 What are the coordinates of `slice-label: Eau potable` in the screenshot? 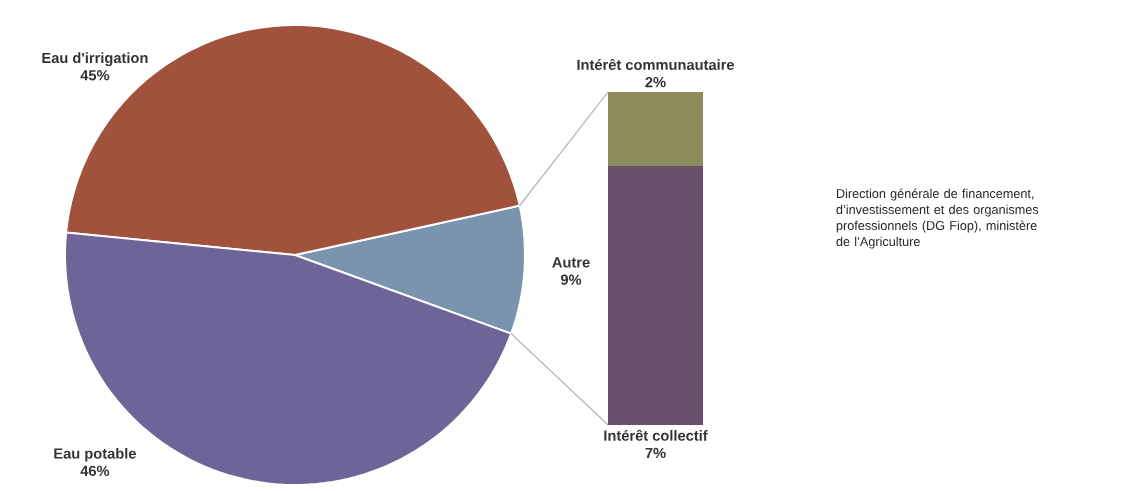 It's located at (95, 454).